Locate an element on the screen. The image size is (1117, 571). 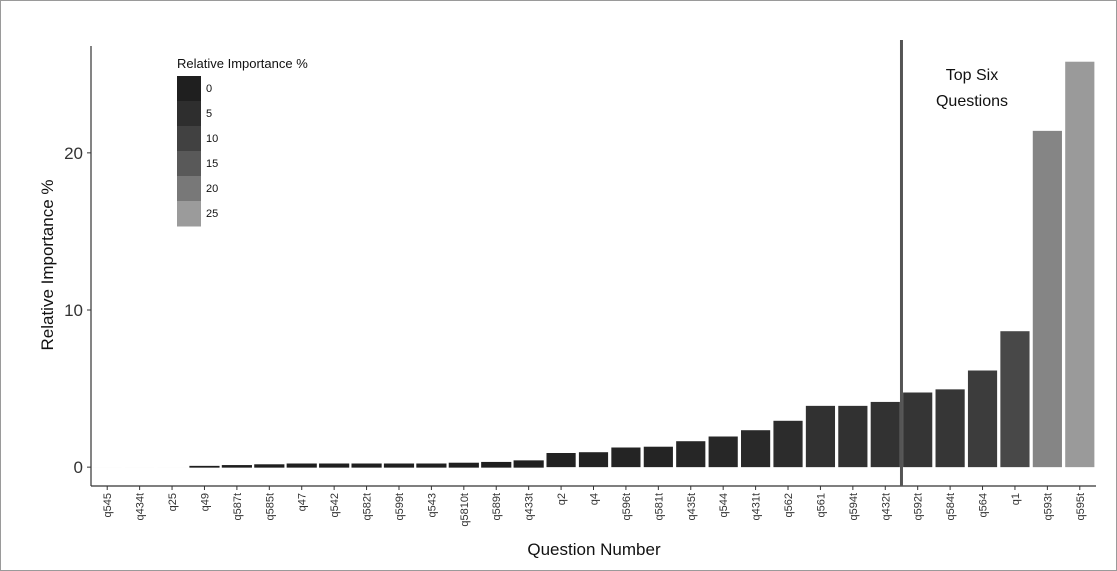
bar-q564 is located at coordinates (982, 419).